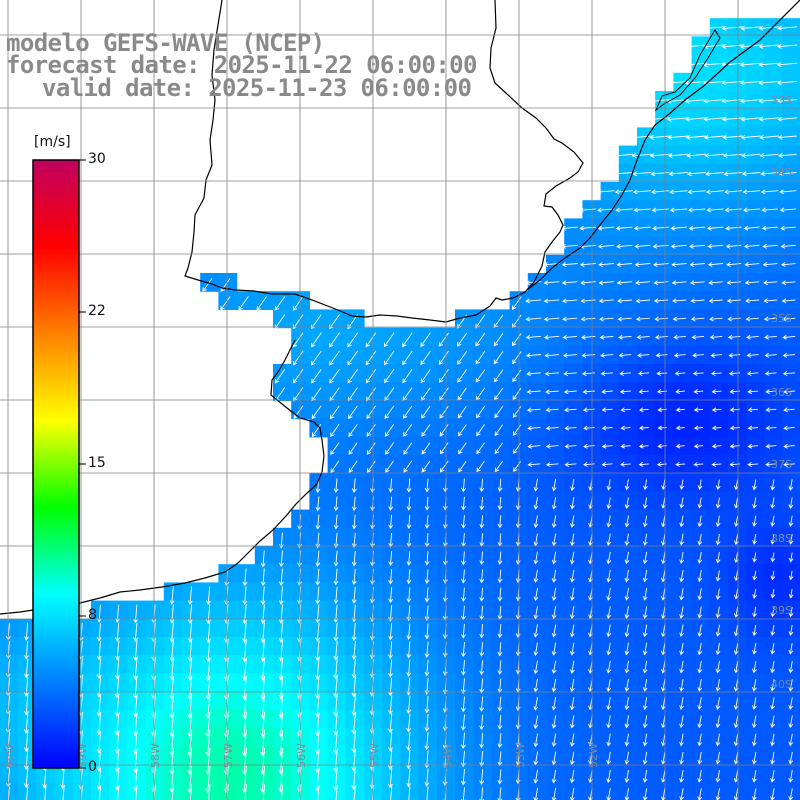 The image size is (800, 800). Describe the element at coordinates (410, 428) in the screenshot. I see `speed-cell` at that location.